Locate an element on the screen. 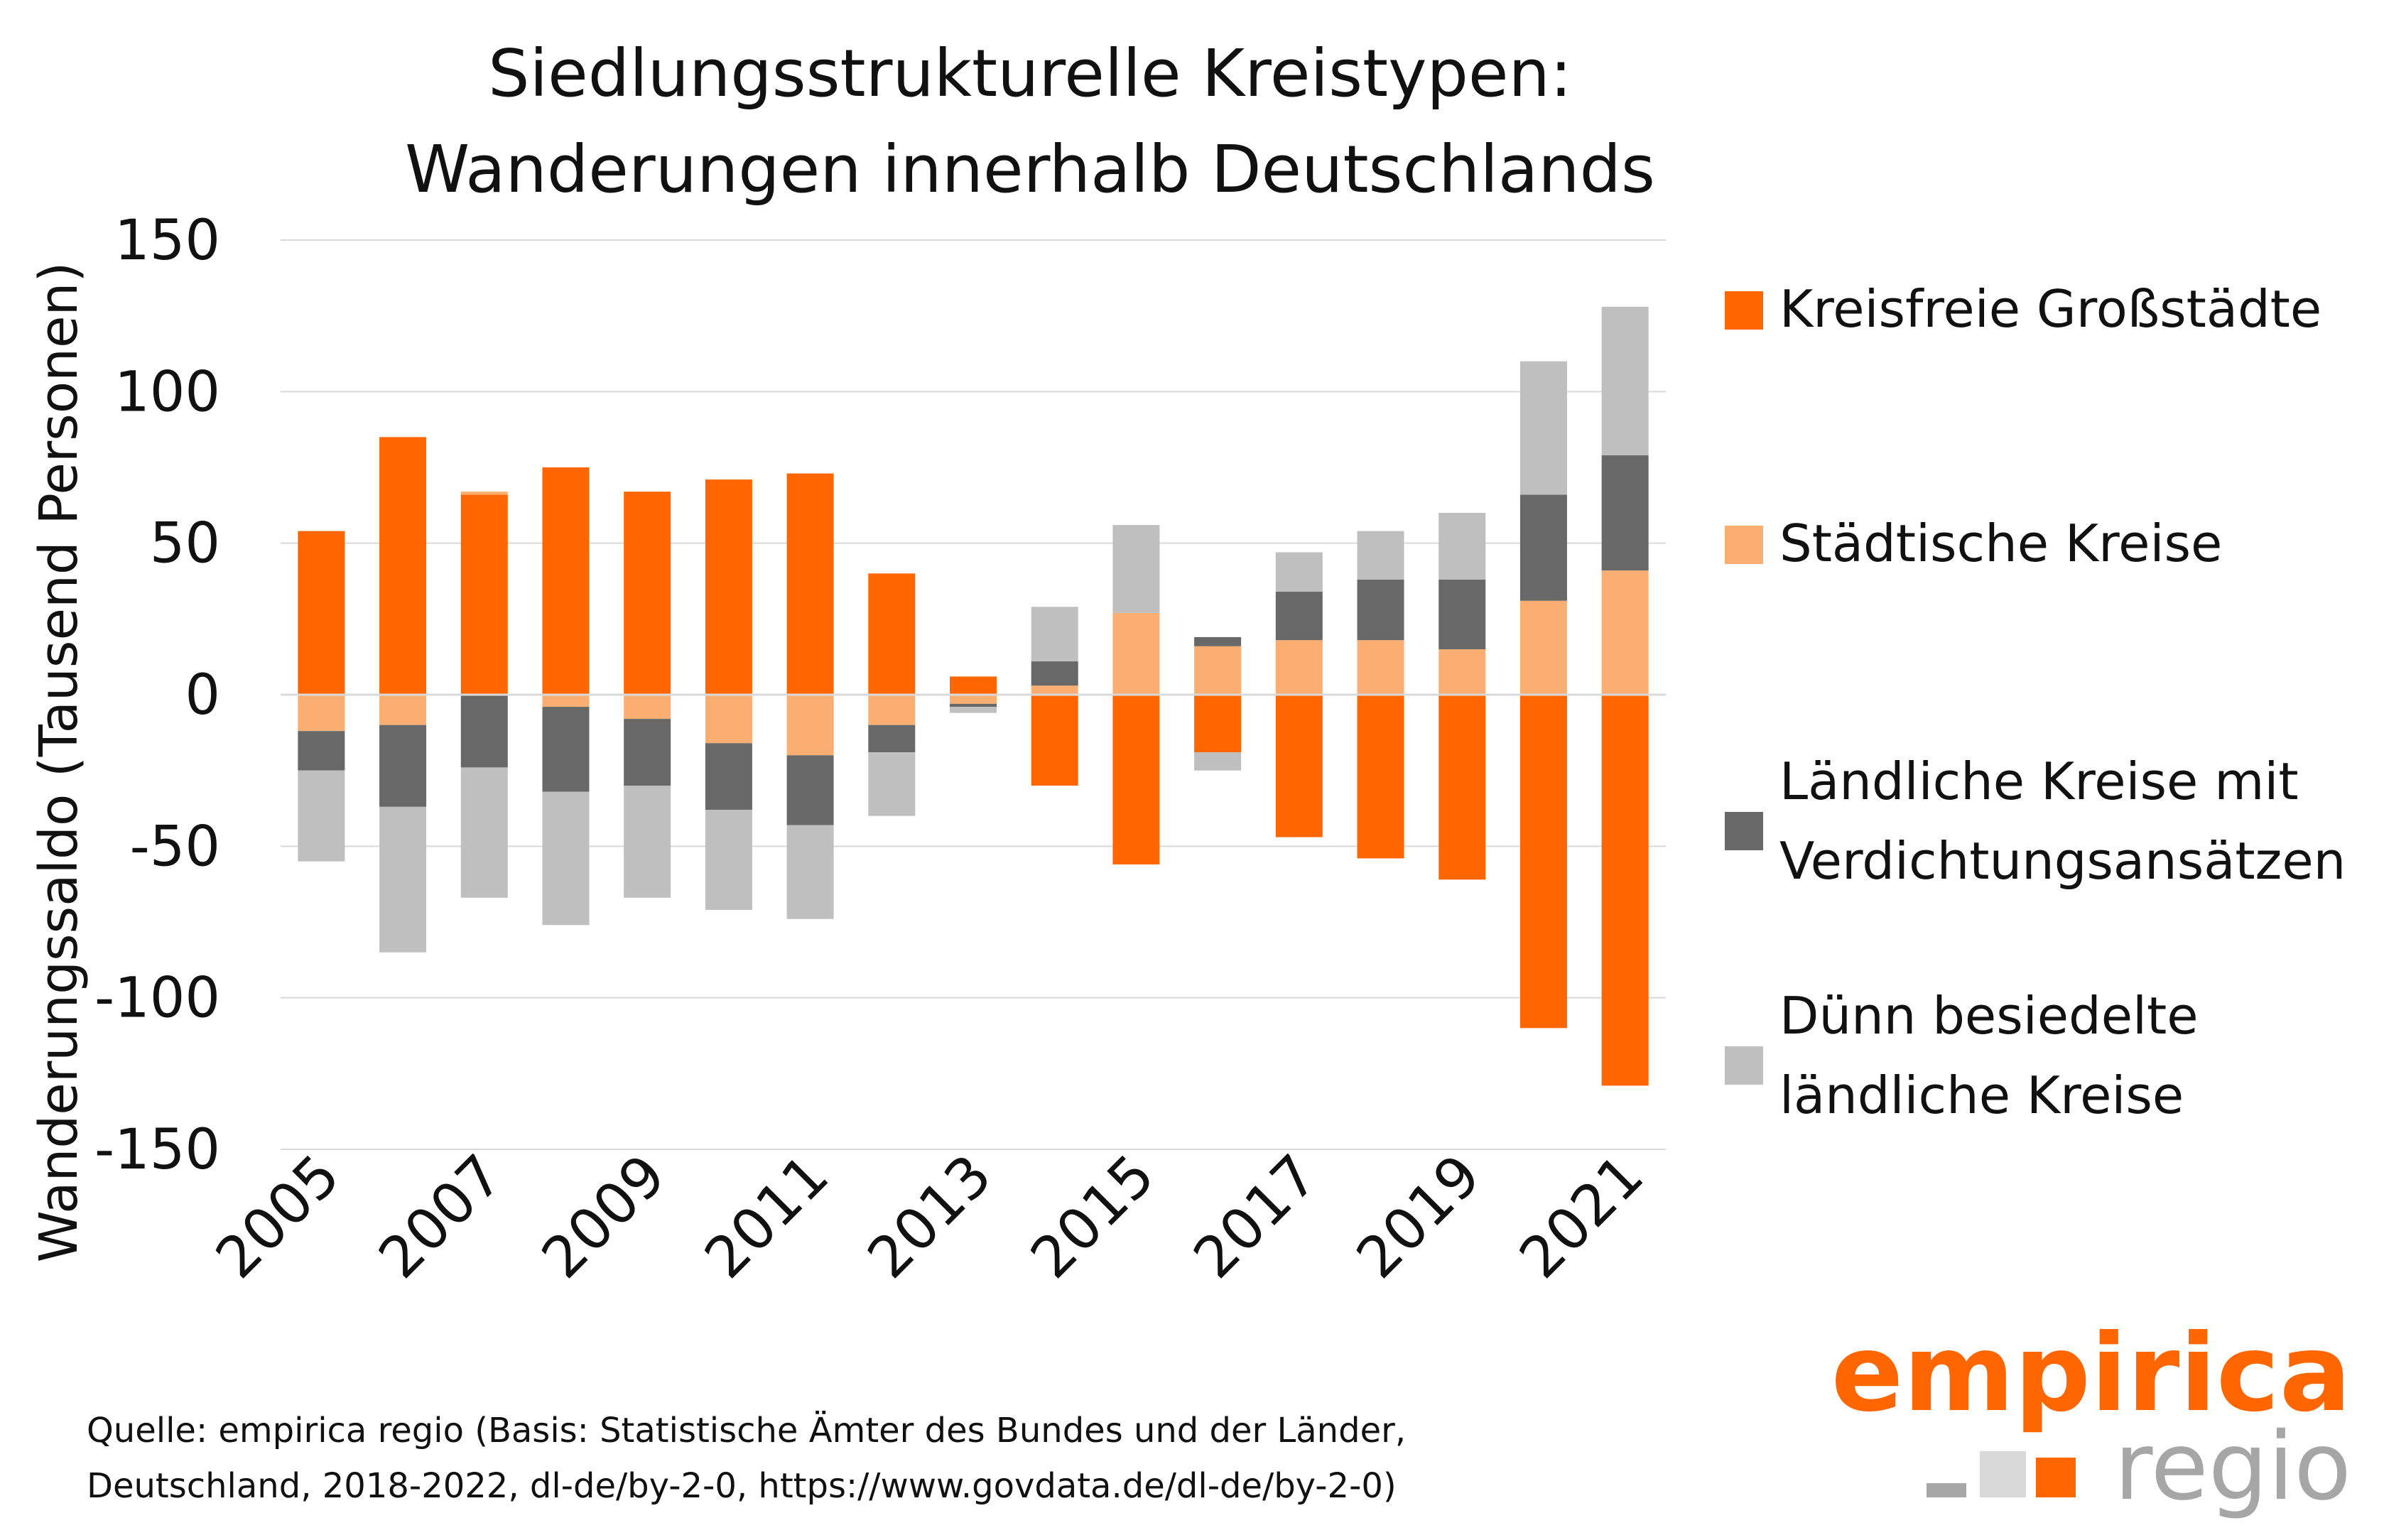  x-axis-ticks: 2005 2007 2009 2011 2013 2015 2017 2019 2021 is located at coordinates (929, 1216).